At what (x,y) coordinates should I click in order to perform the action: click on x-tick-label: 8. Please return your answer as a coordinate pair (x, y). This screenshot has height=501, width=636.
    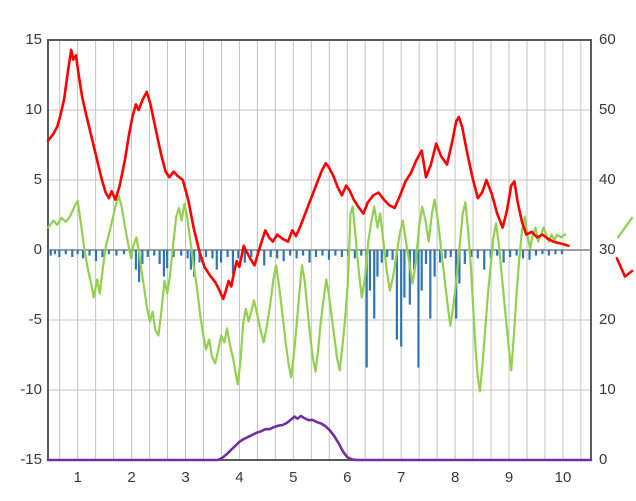
    Looking at the image, I should click on (455, 477).